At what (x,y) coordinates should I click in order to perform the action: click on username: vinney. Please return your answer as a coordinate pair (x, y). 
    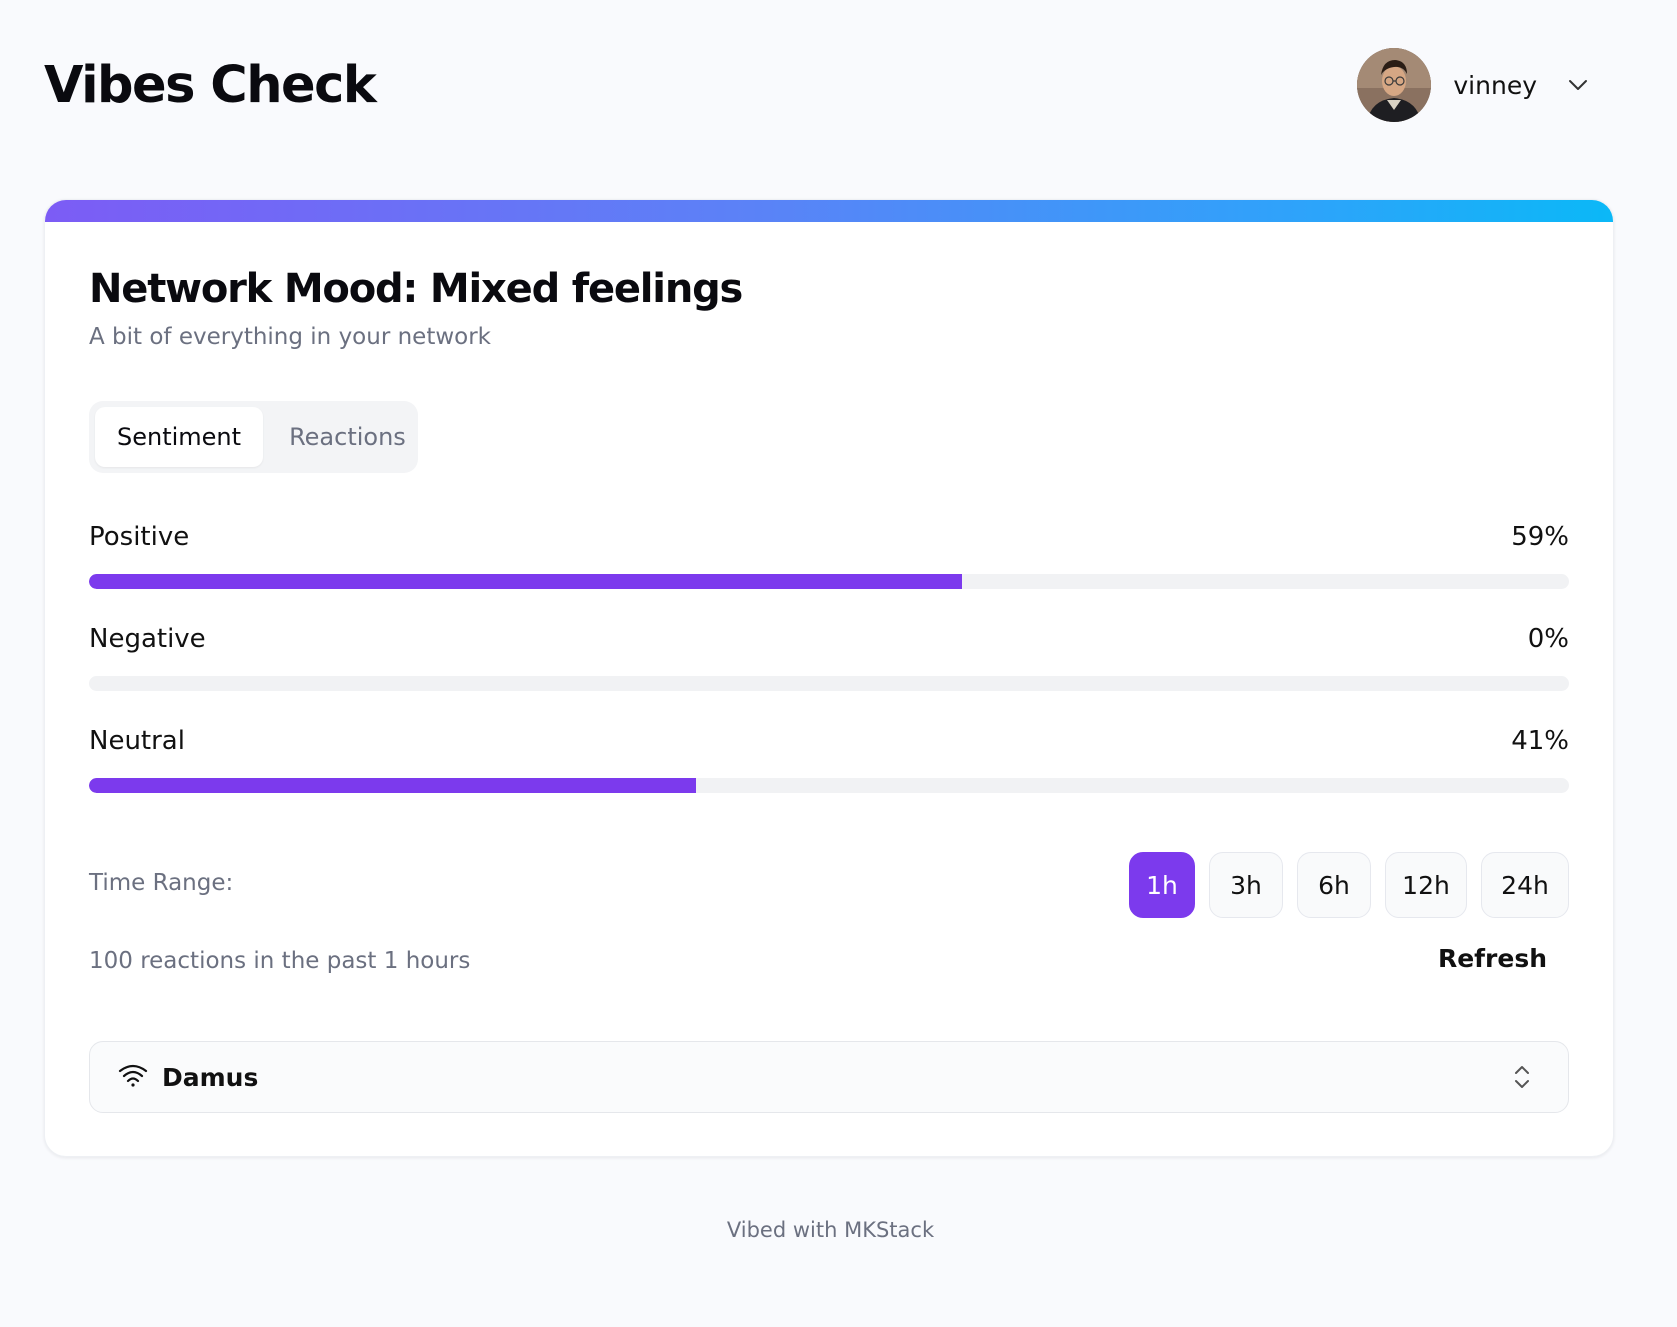
    Looking at the image, I should click on (1495, 85).